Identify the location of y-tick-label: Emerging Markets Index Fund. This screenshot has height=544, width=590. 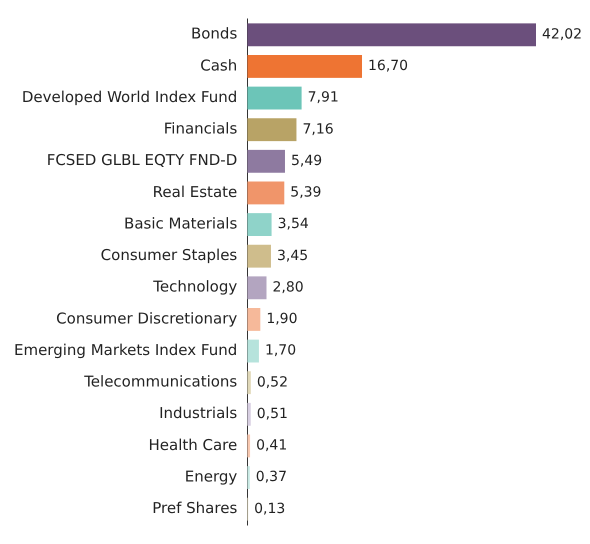
(126, 349).